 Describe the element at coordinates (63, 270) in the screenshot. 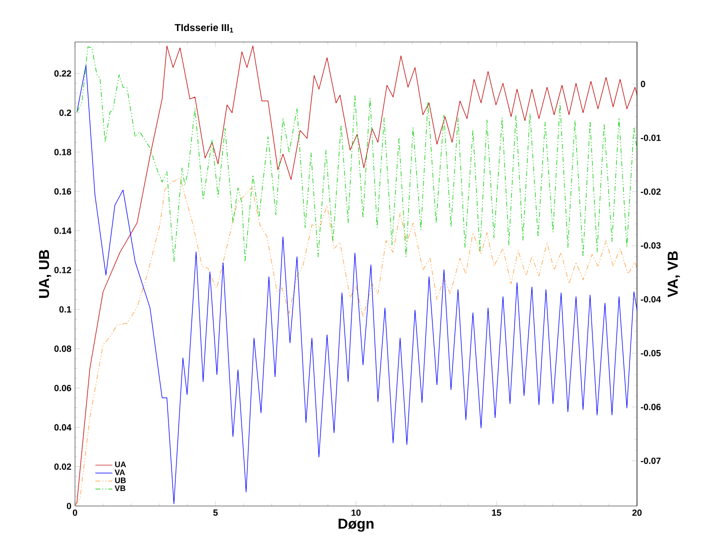

I see `y-tick-label: 0.12` at that location.